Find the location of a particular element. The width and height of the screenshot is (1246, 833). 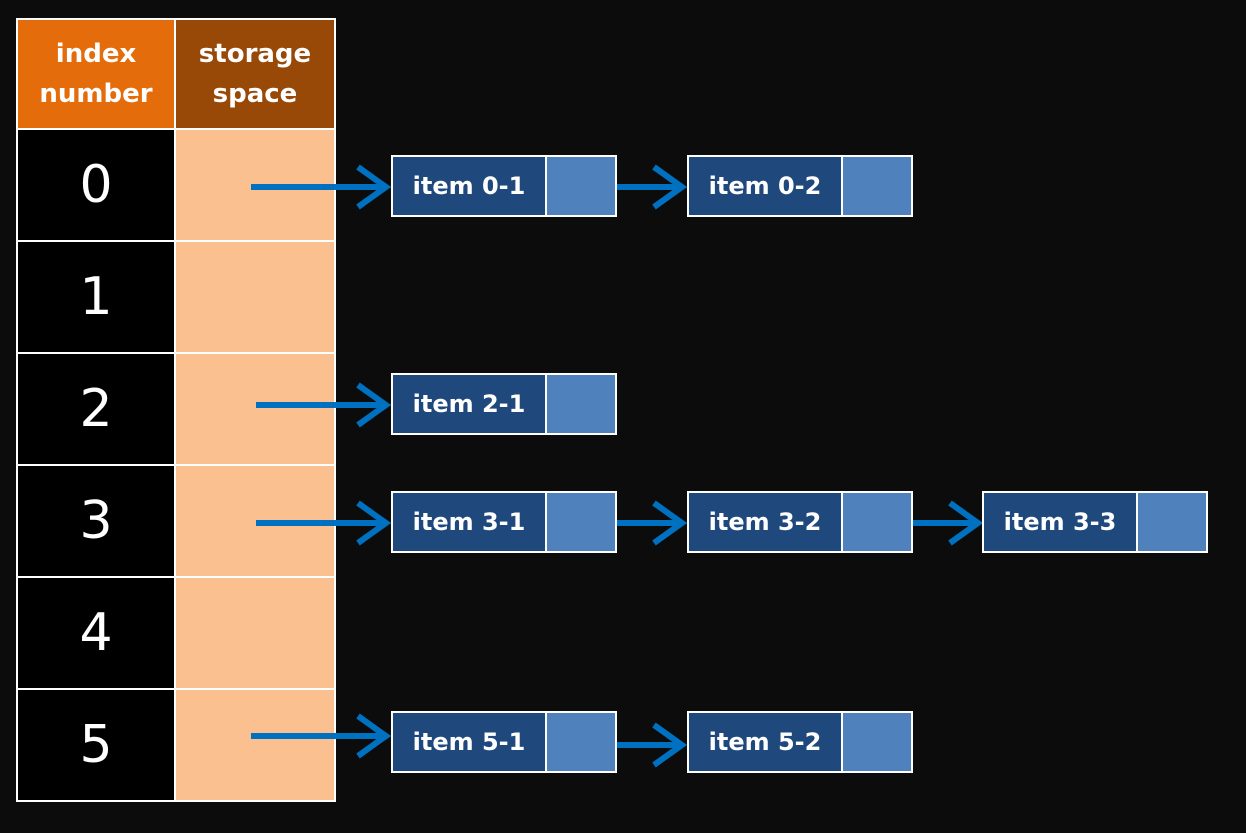

table-row: 0 is located at coordinates (176, 185).